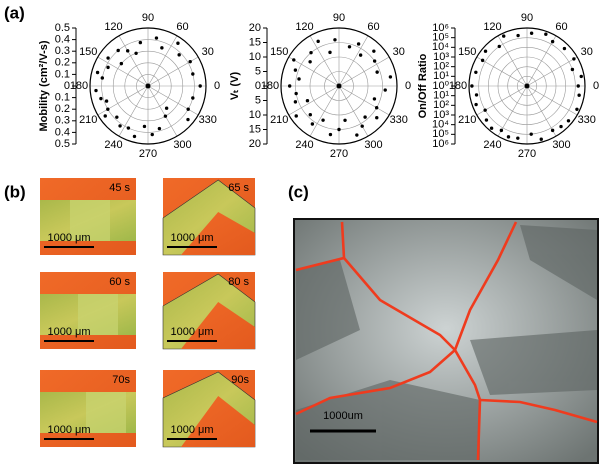 The height and width of the screenshot is (466, 600). What do you see at coordinates (441, 96) in the screenshot?
I see `r-tick-label: 10¹` at bounding box center [441, 96].